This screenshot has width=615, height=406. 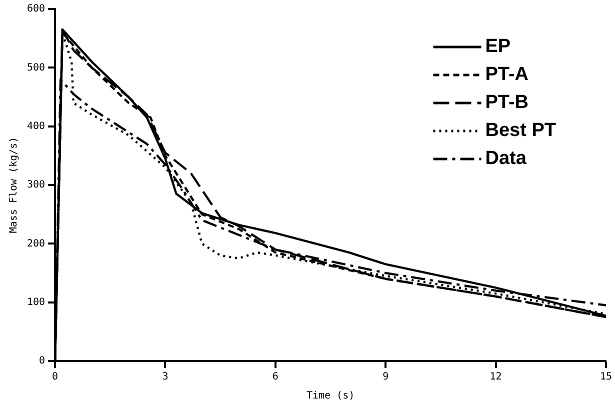 I want to click on y-axis-title: Mass Flow (kg/s), so click(x=14, y=185).